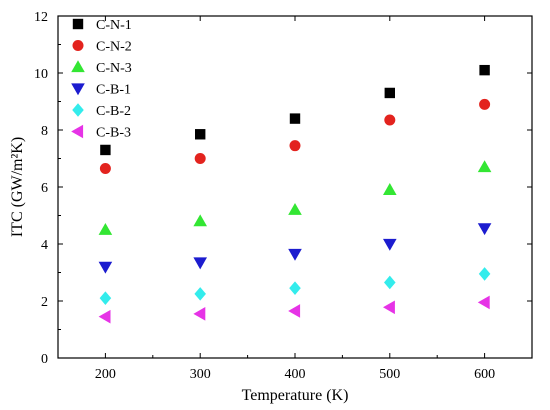 The height and width of the screenshot is (410, 550). I want to click on y-tick-label: 4, so click(44, 245).